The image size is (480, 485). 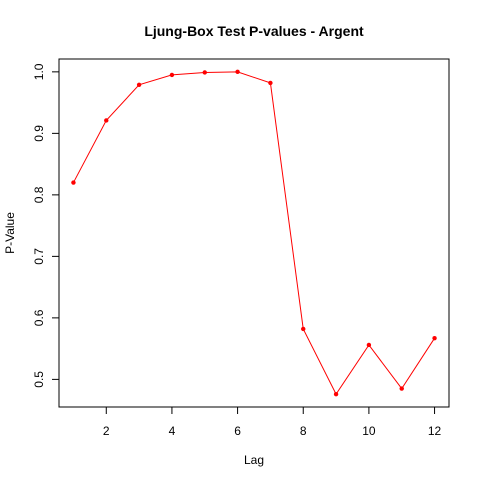 What do you see at coordinates (39, 317) in the screenshot?
I see `y-tick-label: 0.6` at bounding box center [39, 317].